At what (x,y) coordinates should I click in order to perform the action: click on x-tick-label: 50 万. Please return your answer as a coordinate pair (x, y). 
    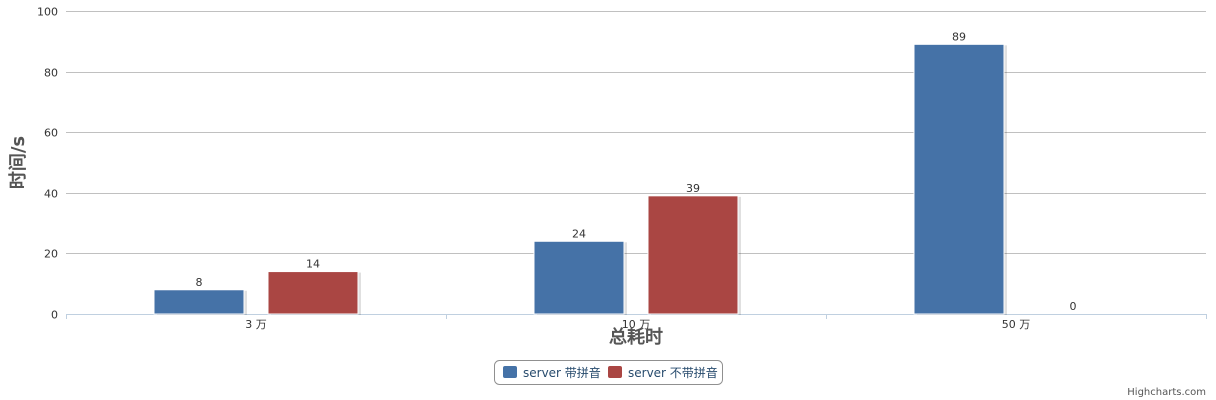
    Looking at the image, I should click on (1016, 324).